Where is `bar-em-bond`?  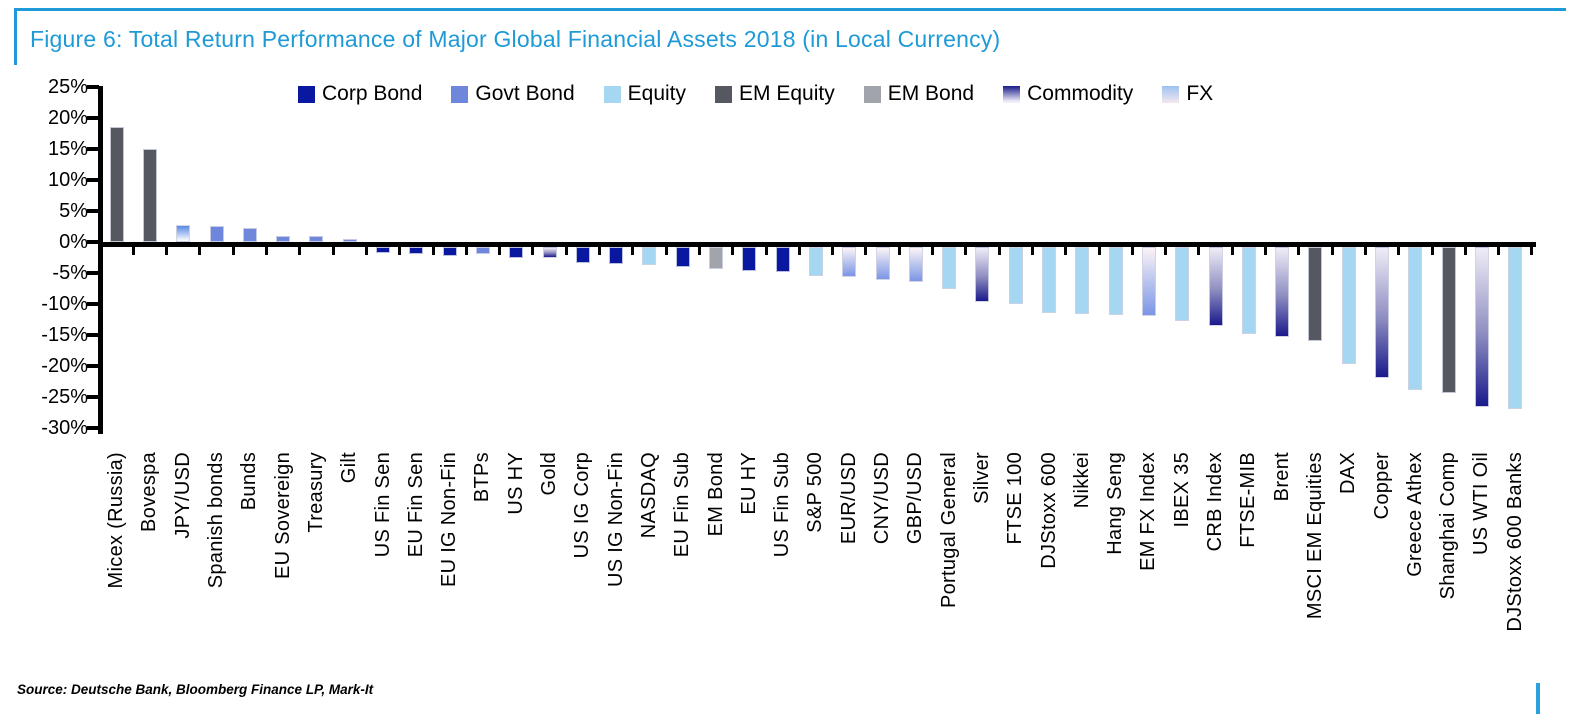 bar-em-bond is located at coordinates (716, 258).